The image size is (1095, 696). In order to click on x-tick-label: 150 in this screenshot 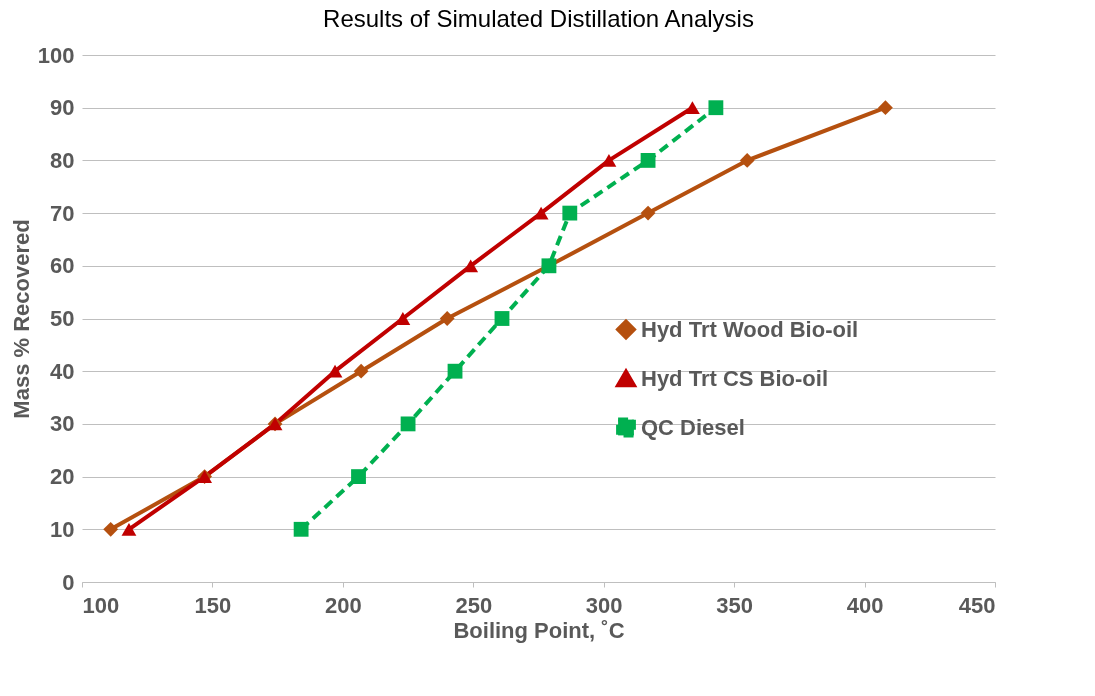, I will do `click(213, 605)`.